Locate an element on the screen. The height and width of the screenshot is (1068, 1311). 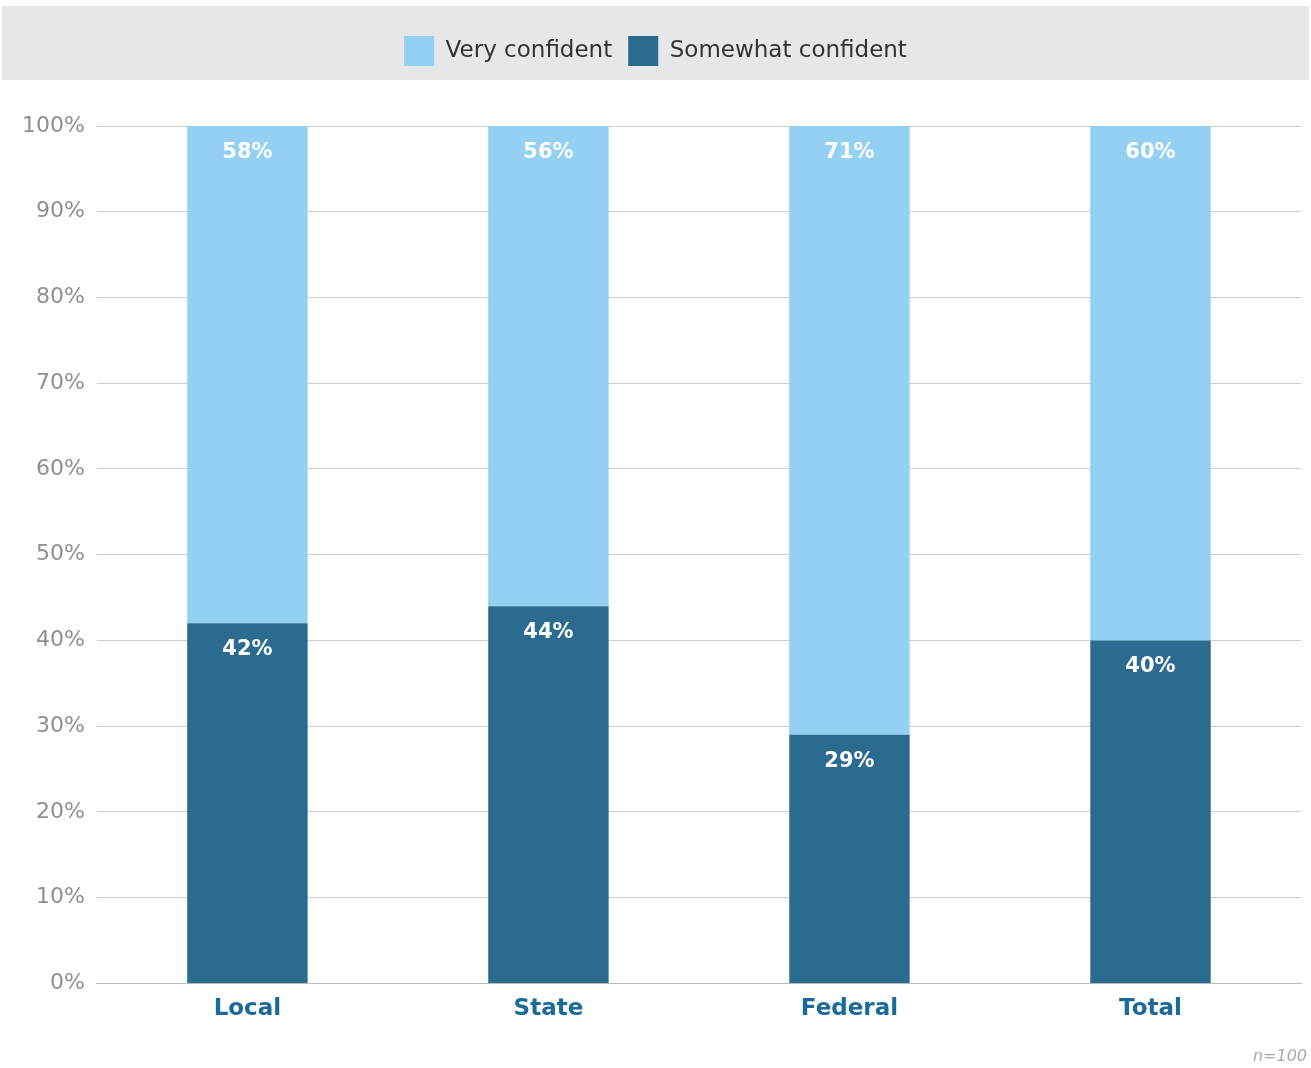
data-label: 40% is located at coordinates (1150, 665).